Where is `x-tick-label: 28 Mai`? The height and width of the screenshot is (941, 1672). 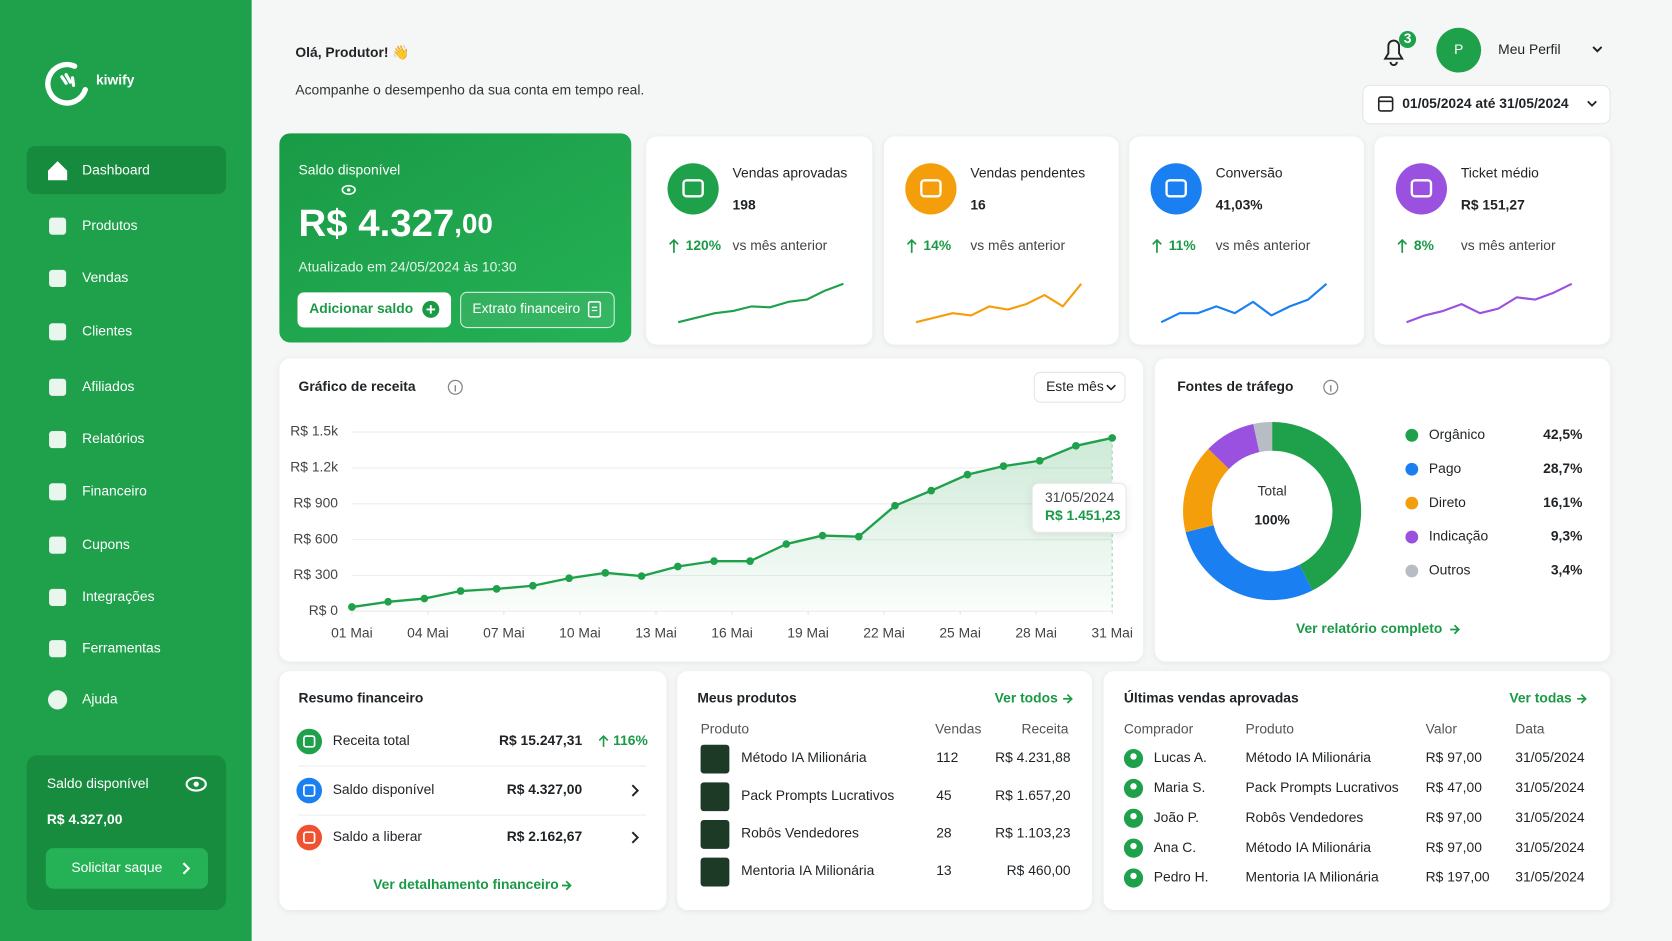 x-tick-label: 28 Mai is located at coordinates (1036, 632).